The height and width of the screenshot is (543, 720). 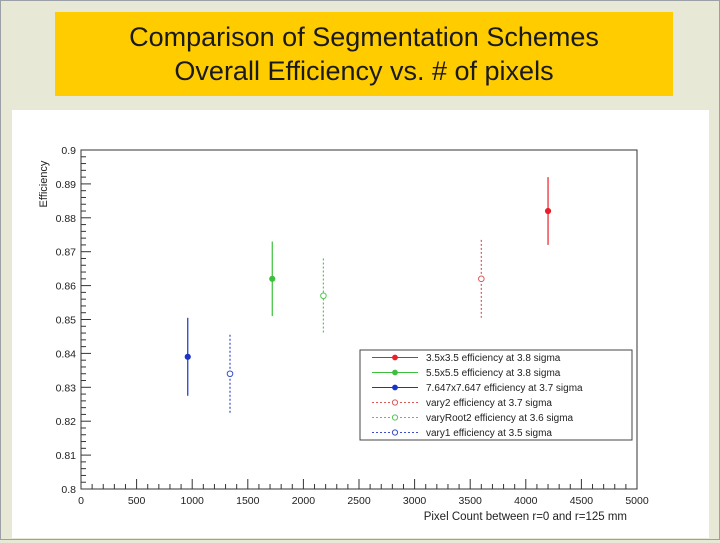 I want to click on legend-item: varyRoot2 efficiency at 3.6 sigma, so click(x=473, y=418).